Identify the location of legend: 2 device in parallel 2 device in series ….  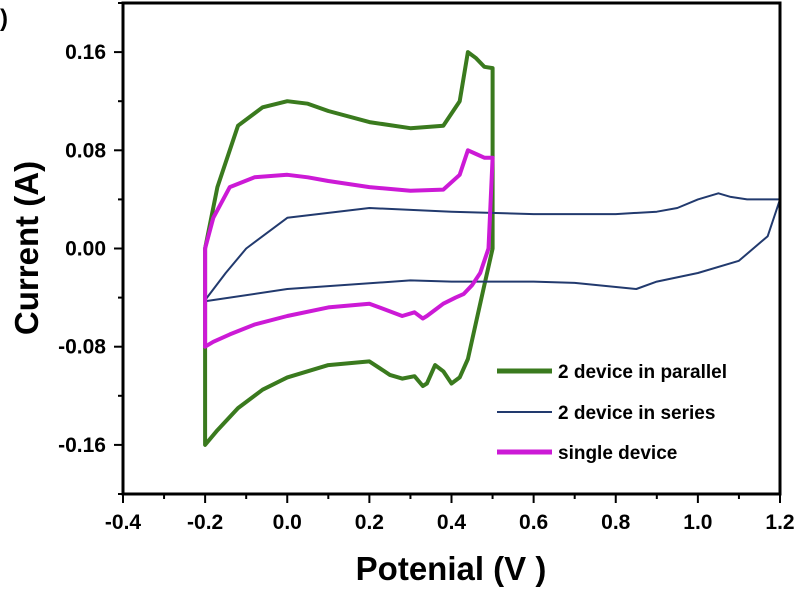
(612, 413).